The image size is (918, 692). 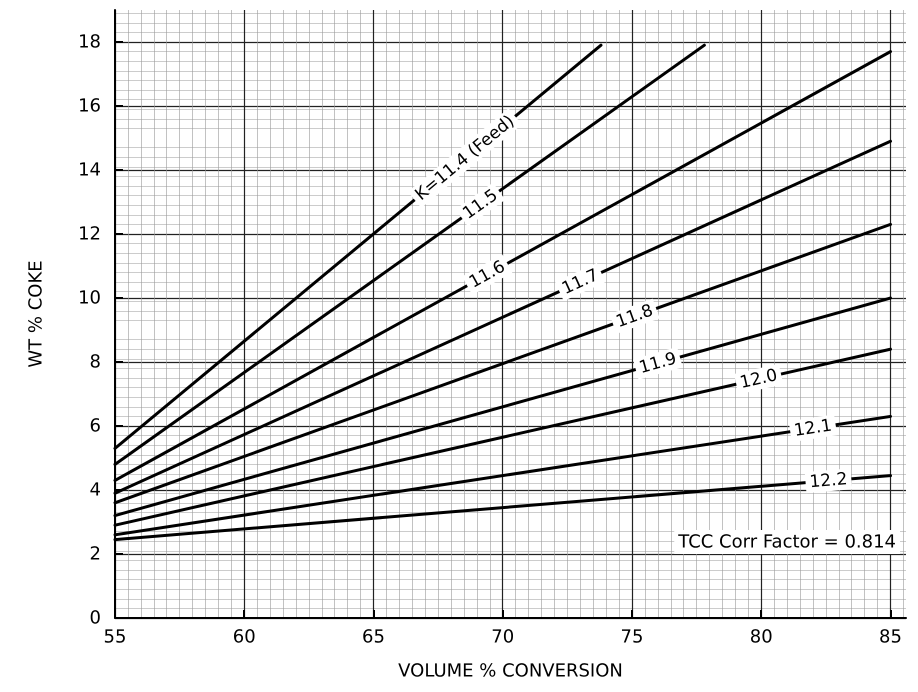 I want to click on text: 12.0, so click(x=759, y=379).